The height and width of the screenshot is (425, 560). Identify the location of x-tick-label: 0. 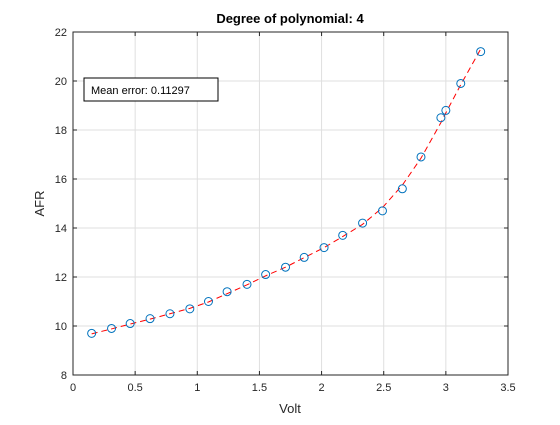
(73, 388).